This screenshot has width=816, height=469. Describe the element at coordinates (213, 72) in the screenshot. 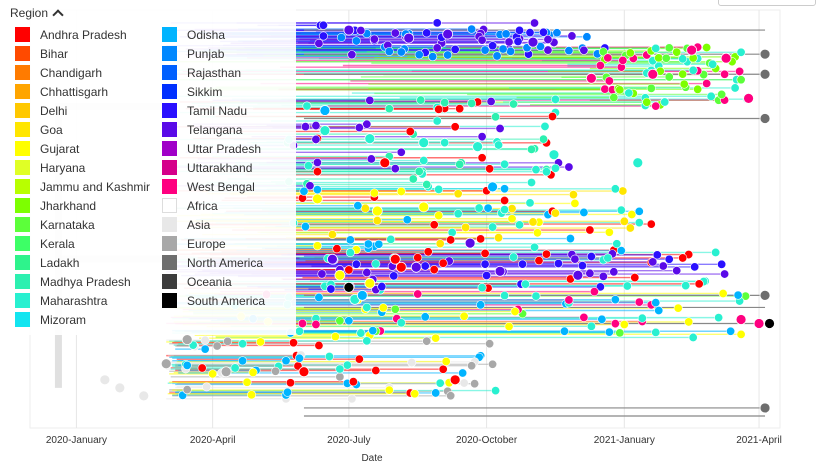

I see `legend-item: Rajasthan` at that location.